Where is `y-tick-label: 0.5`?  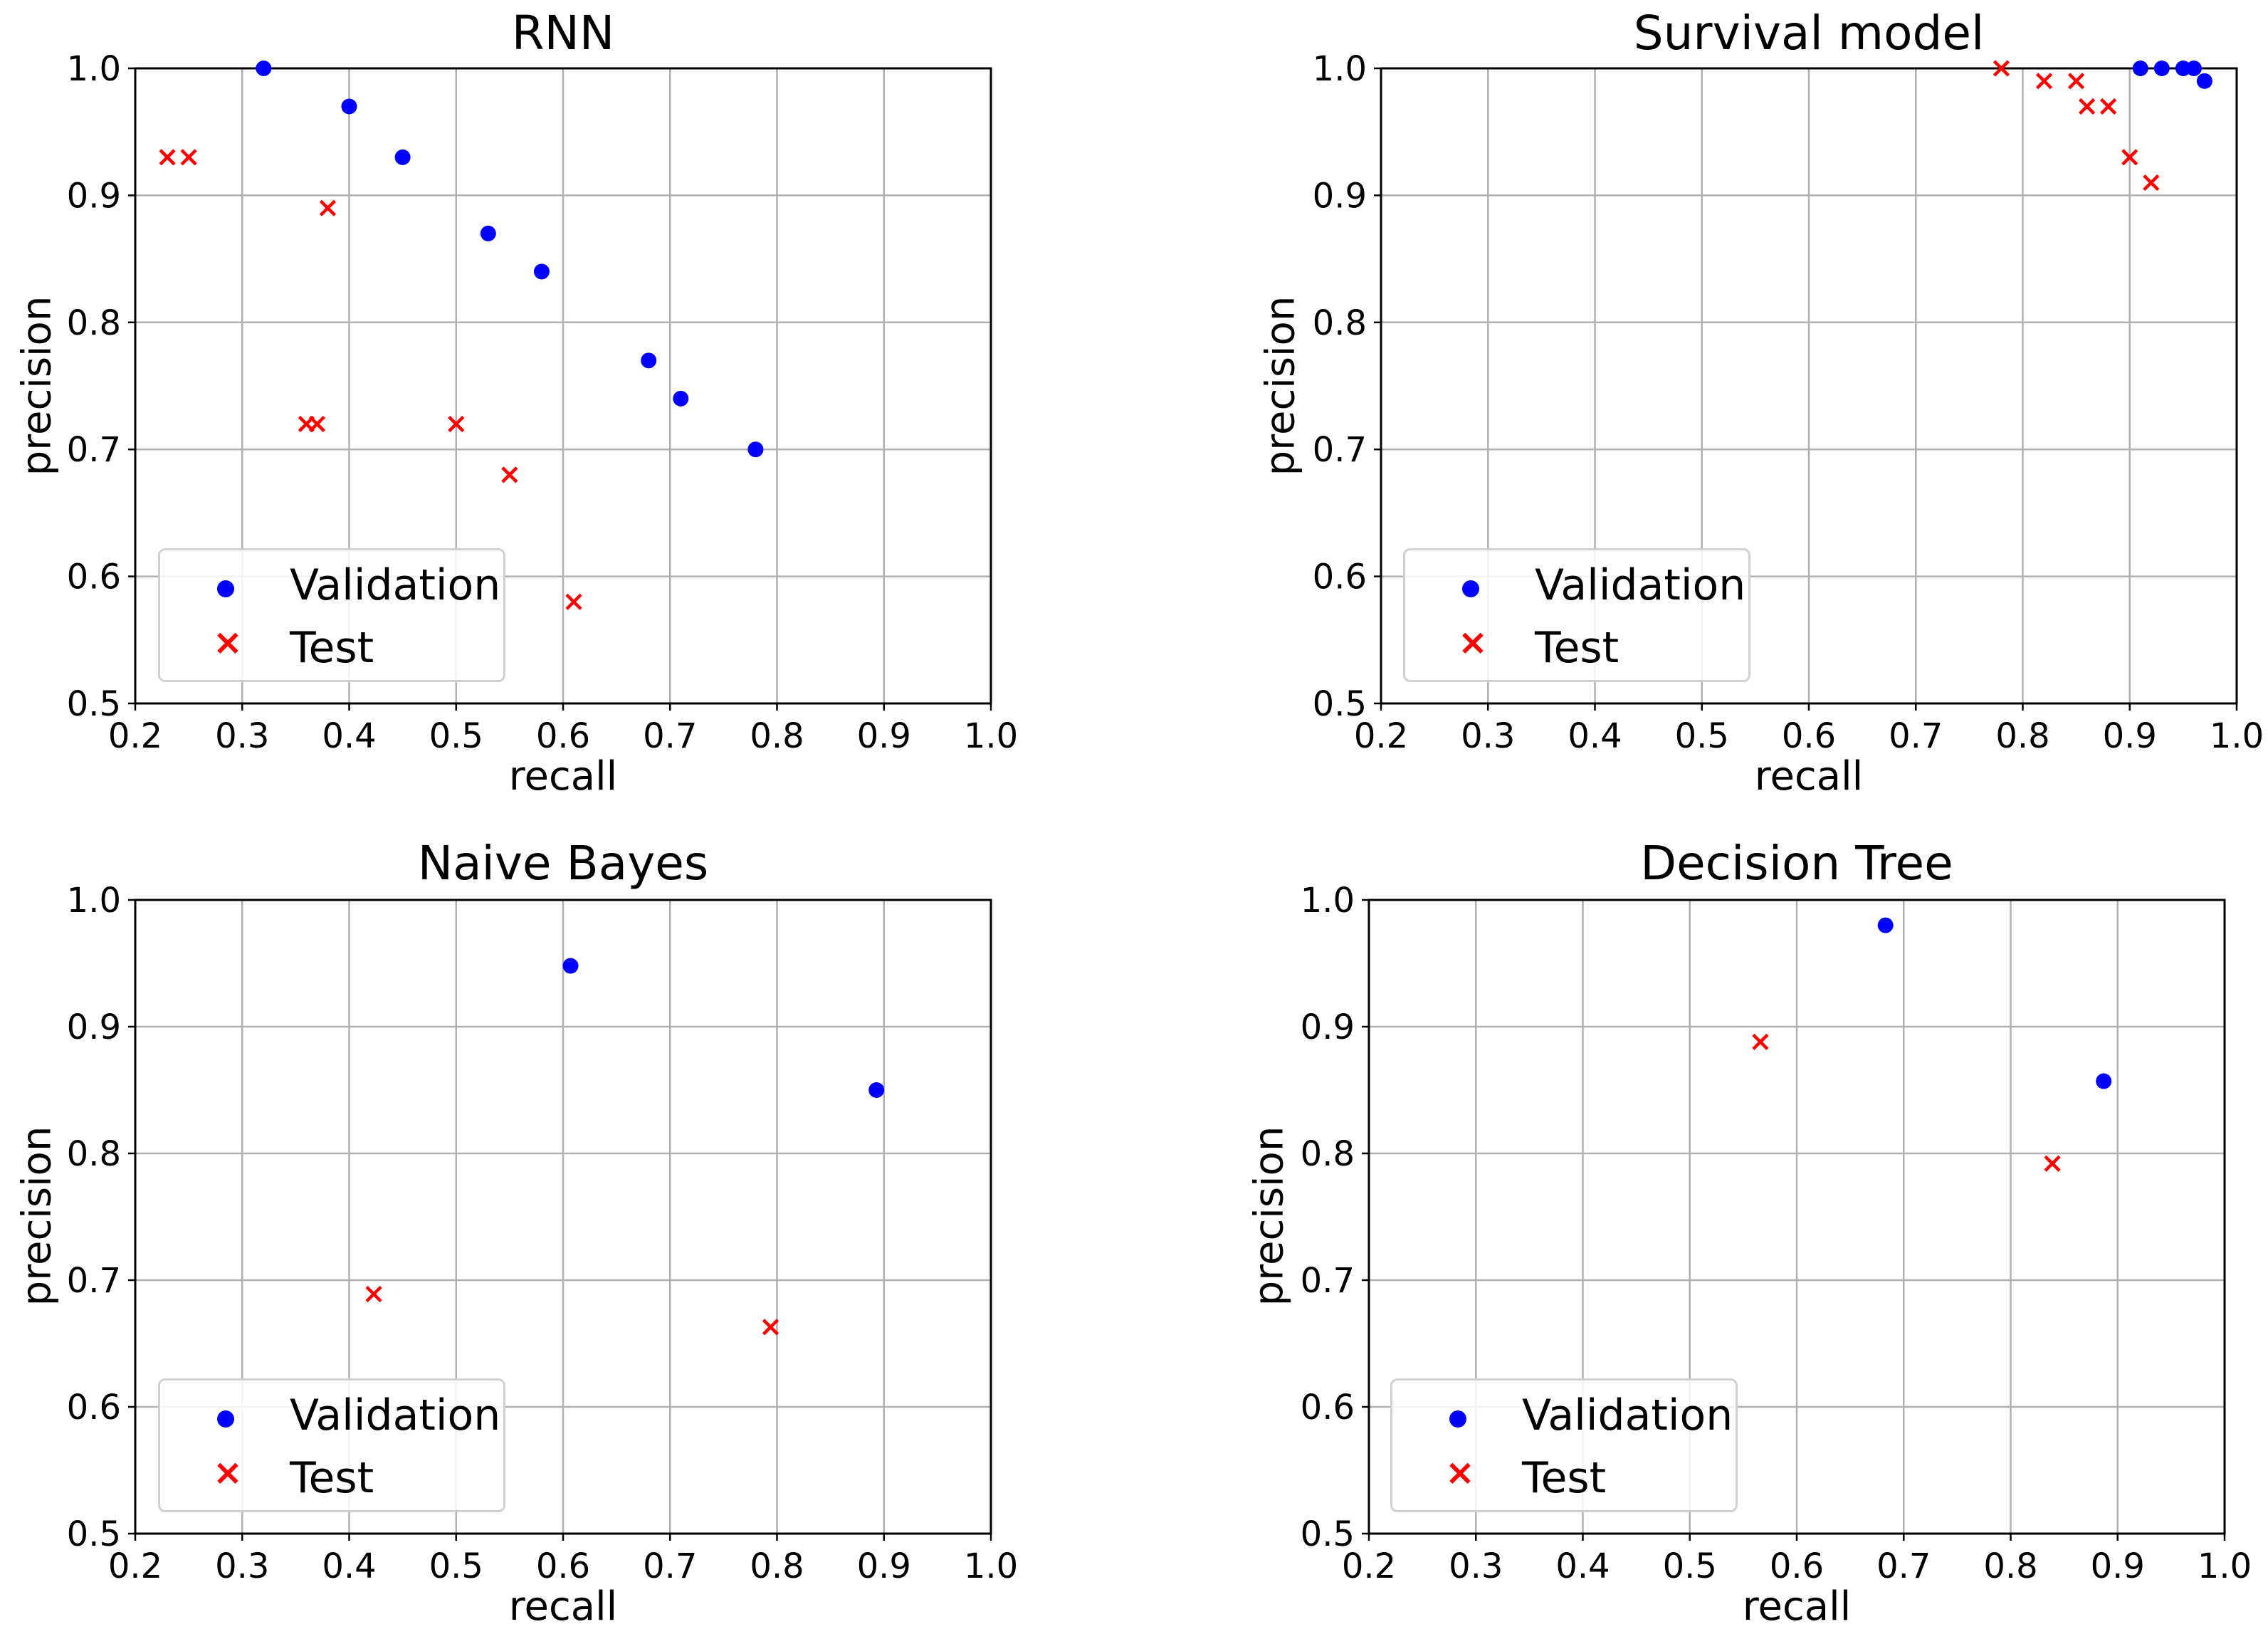 y-tick-label: 0.5 is located at coordinates (1328, 1534).